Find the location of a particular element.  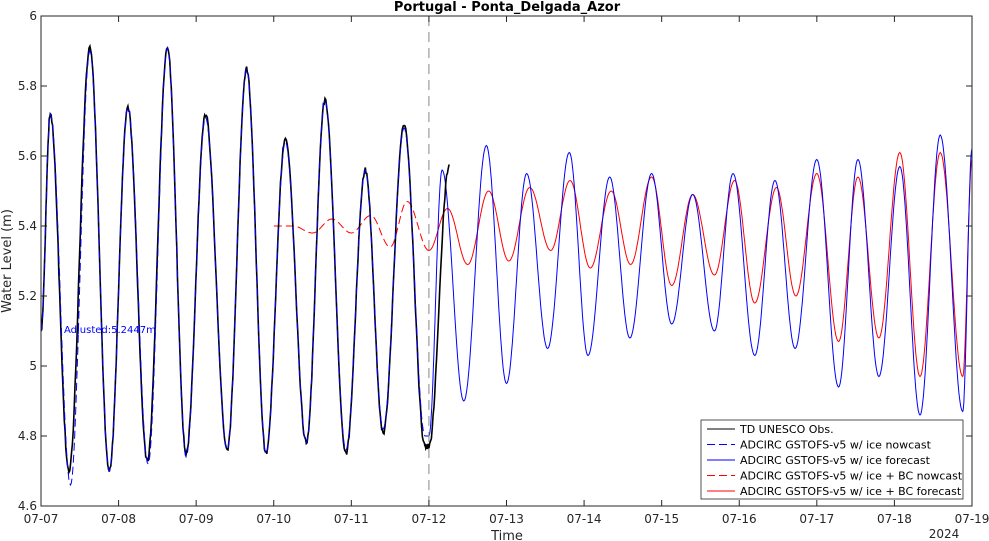

x-tick-label: 07-09 is located at coordinates (196, 519).